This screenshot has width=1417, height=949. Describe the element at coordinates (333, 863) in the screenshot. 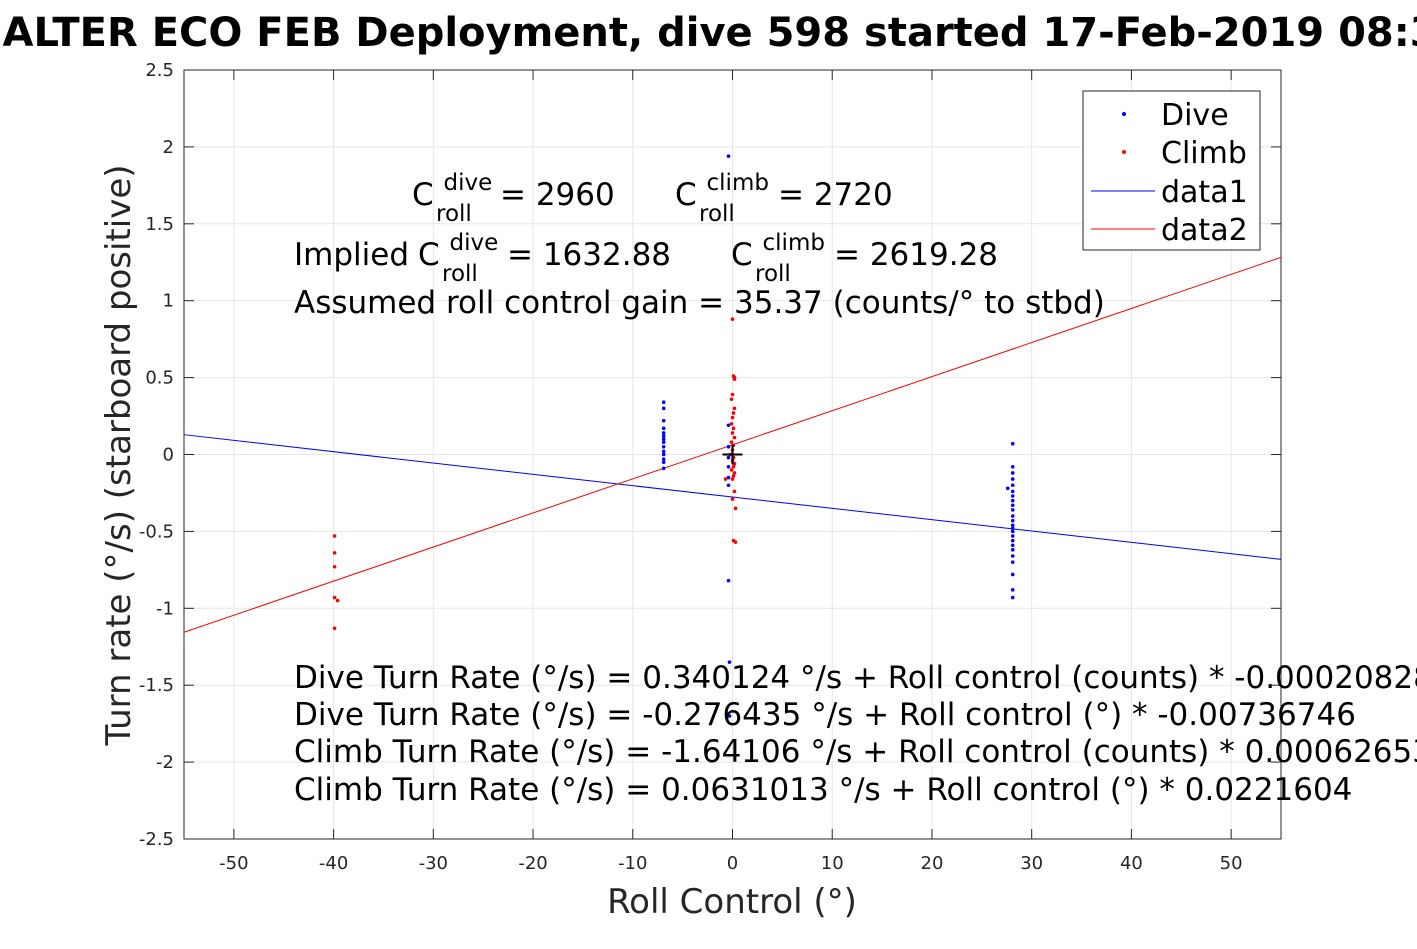

I see `x-tick-label: -40` at that location.